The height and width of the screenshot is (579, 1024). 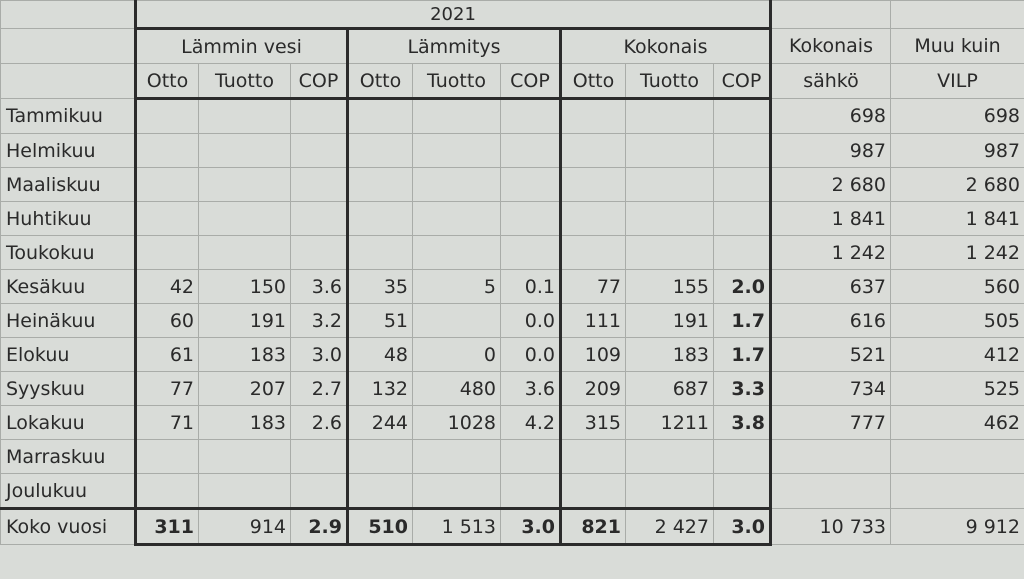 I want to click on cell-kokonais-sahko, so click(x=830, y=491).